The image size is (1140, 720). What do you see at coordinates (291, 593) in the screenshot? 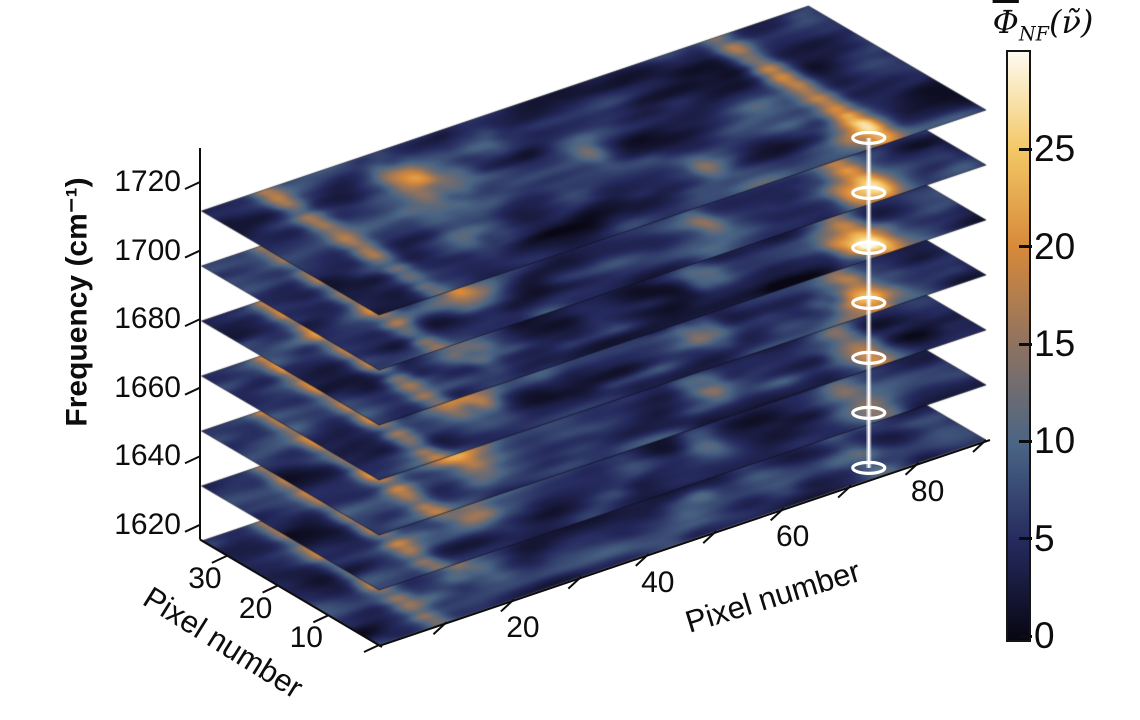
I see `y-pixel-axis-line` at bounding box center [291, 593].